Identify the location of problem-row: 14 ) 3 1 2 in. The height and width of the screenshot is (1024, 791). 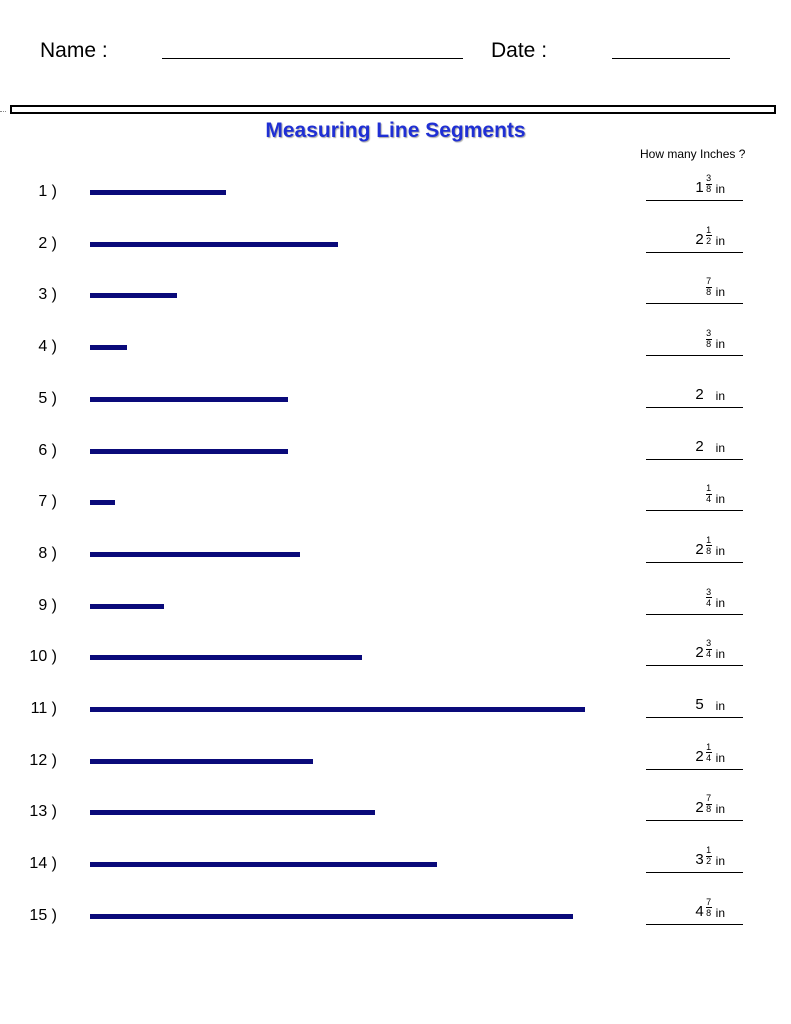
(395, 870).